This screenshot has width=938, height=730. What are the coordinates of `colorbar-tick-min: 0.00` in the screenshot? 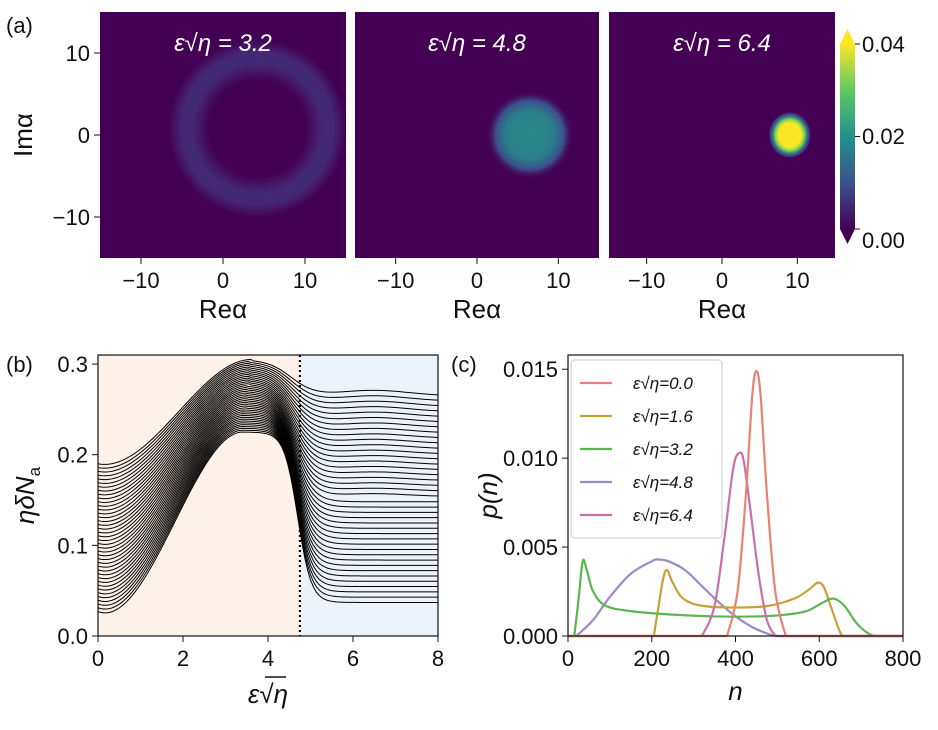 It's located at (883, 240).